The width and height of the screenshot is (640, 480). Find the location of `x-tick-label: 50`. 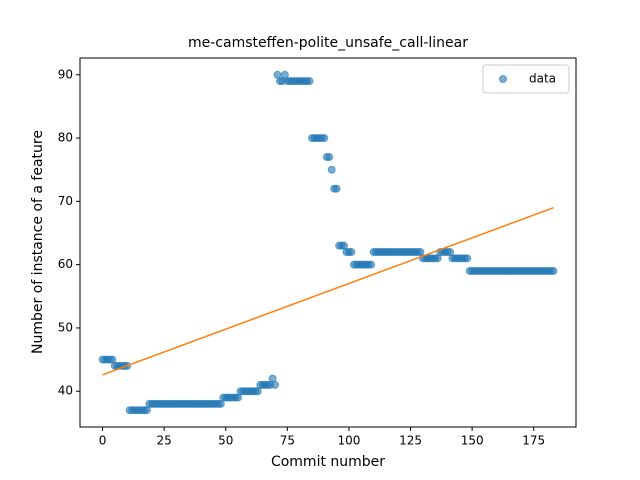

x-tick-label: 50 is located at coordinates (225, 441).